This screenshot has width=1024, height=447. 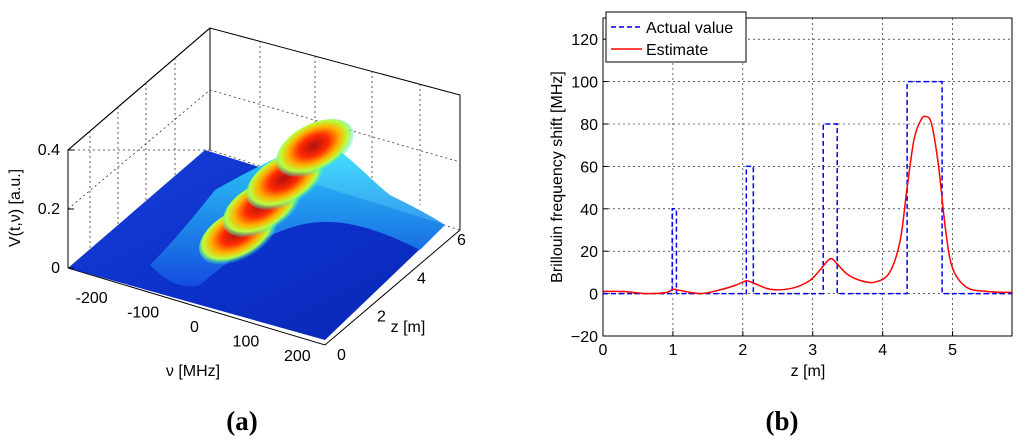 What do you see at coordinates (461, 240) in the screenshot?
I see `z-tick-label: 6` at bounding box center [461, 240].